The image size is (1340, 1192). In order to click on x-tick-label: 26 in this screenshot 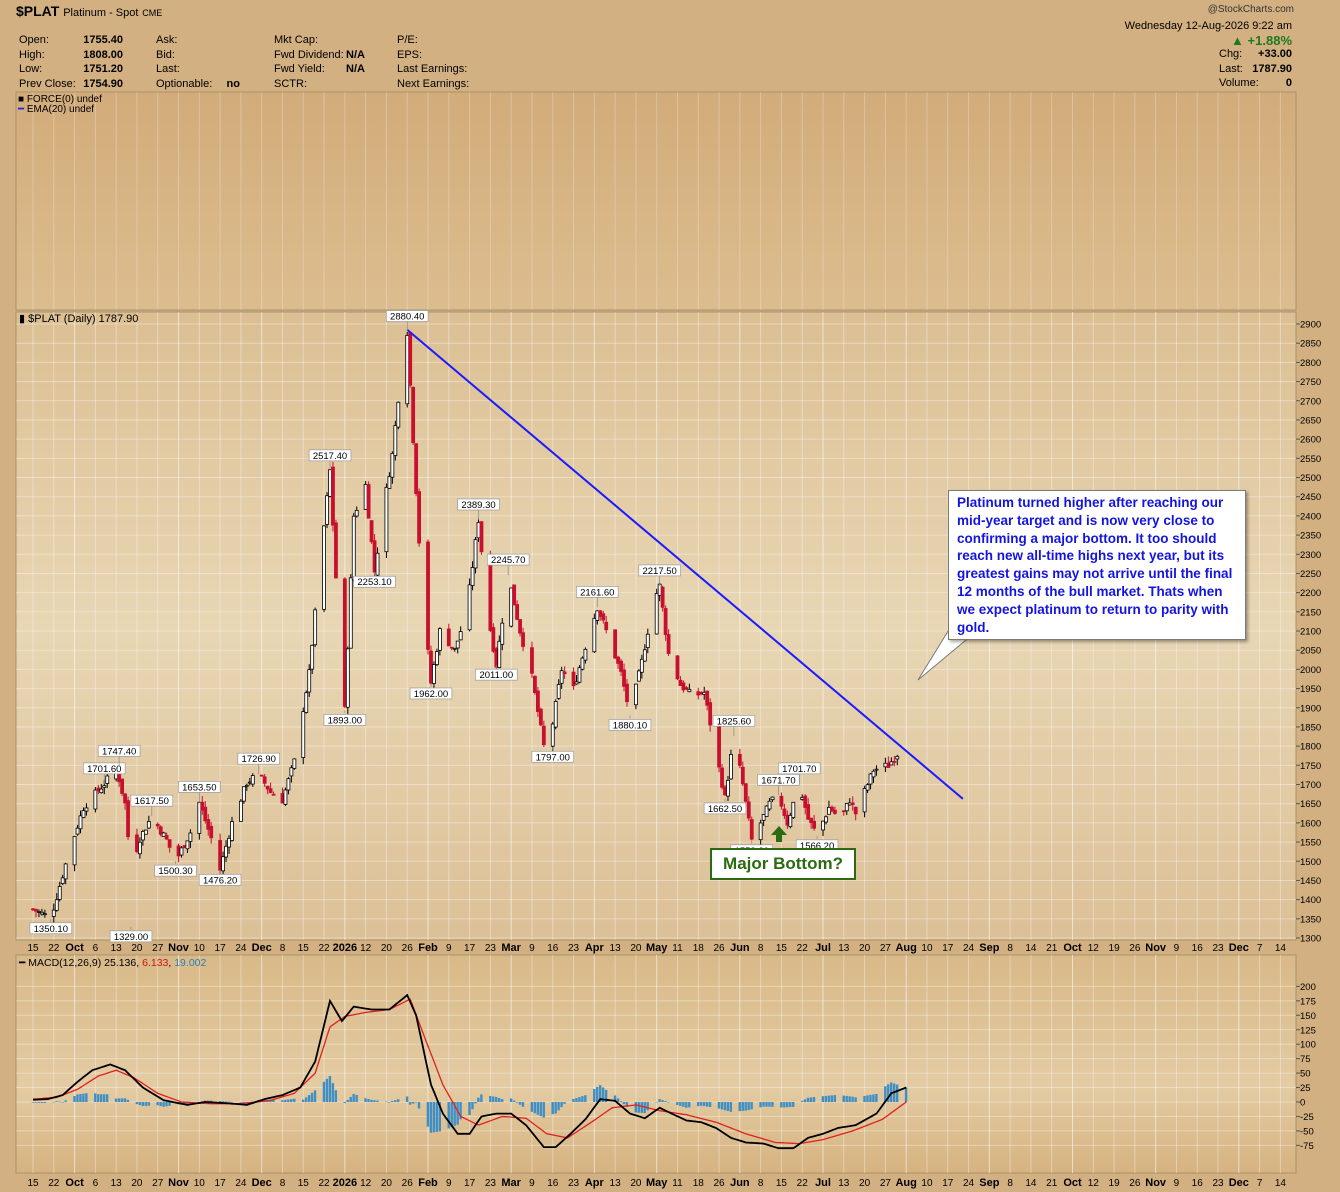, I will do `click(1135, 948)`.